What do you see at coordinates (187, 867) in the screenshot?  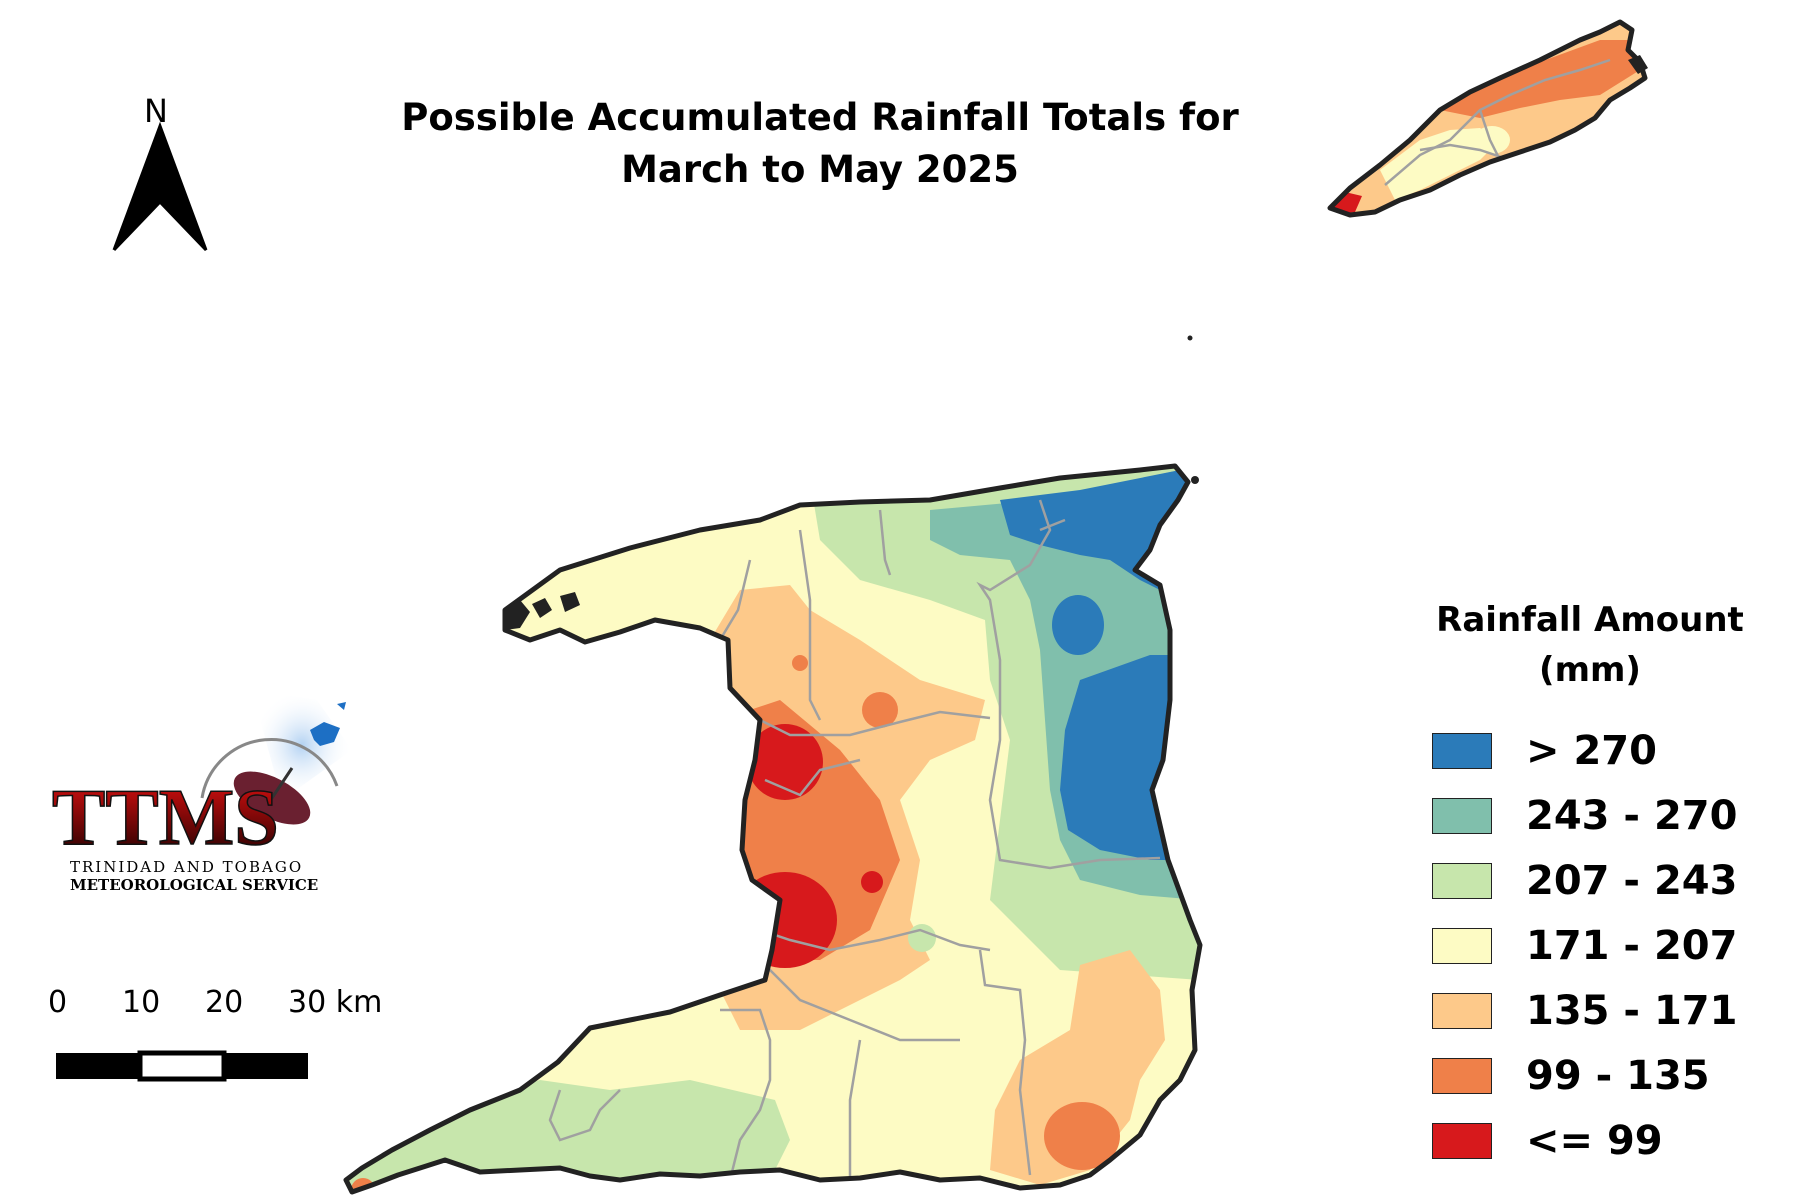 I see `logo-line-1: TRINIDAD AND TOBAGO` at bounding box center [187, 867].